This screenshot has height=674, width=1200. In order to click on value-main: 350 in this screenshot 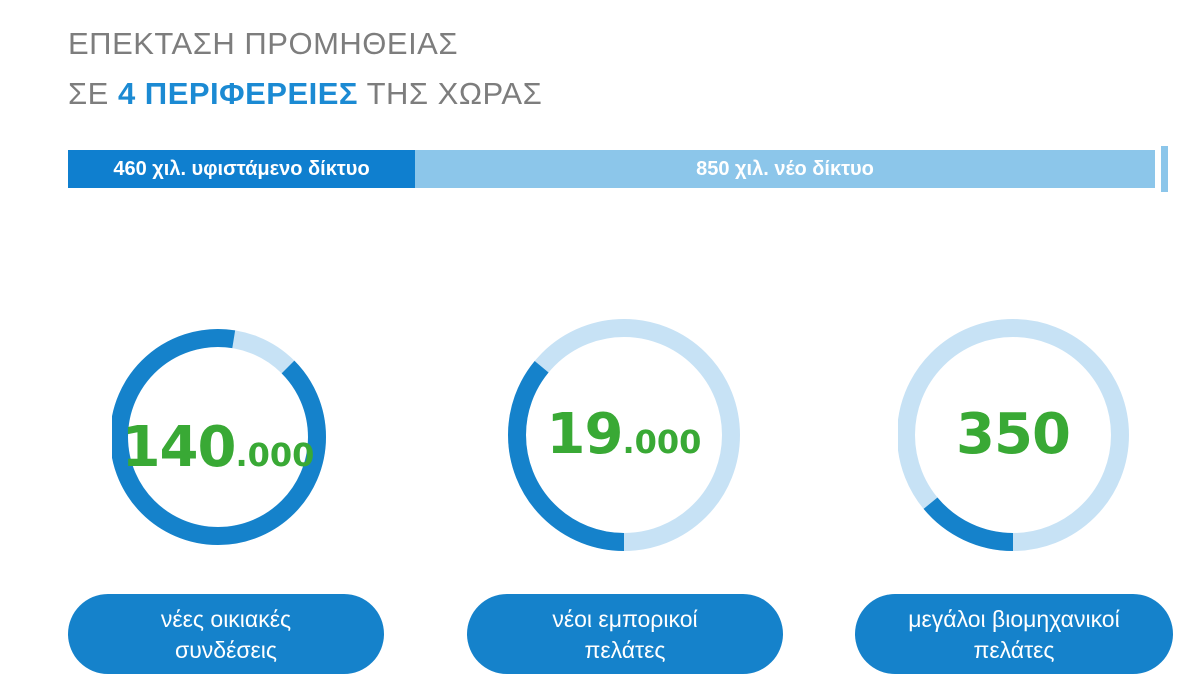, I will do `click(1013, 434)`.